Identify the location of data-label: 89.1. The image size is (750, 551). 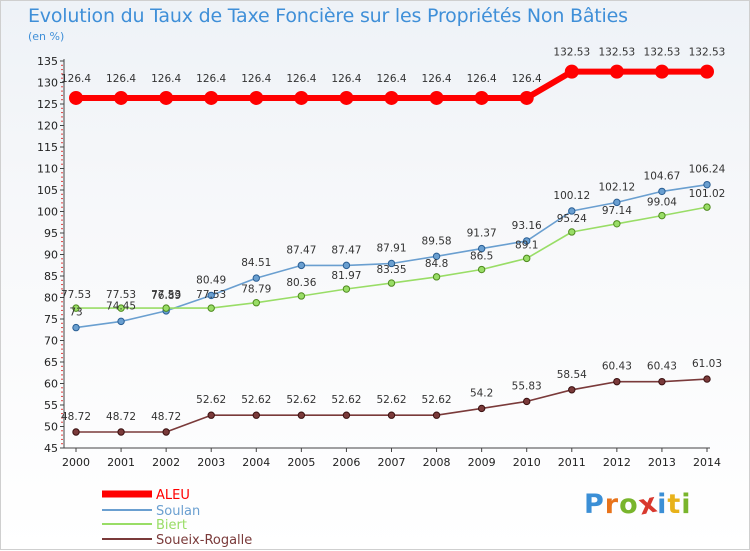
(526, 245).